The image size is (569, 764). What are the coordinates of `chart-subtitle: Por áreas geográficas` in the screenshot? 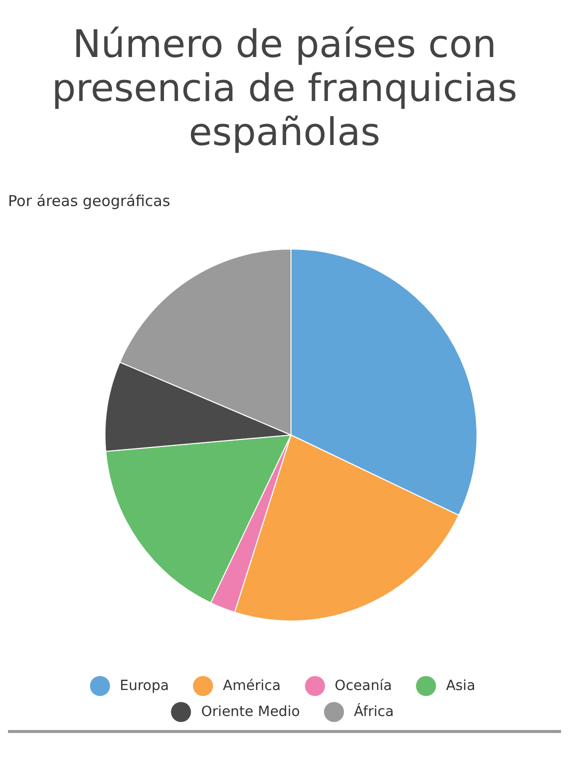 It's located at (90, 201).